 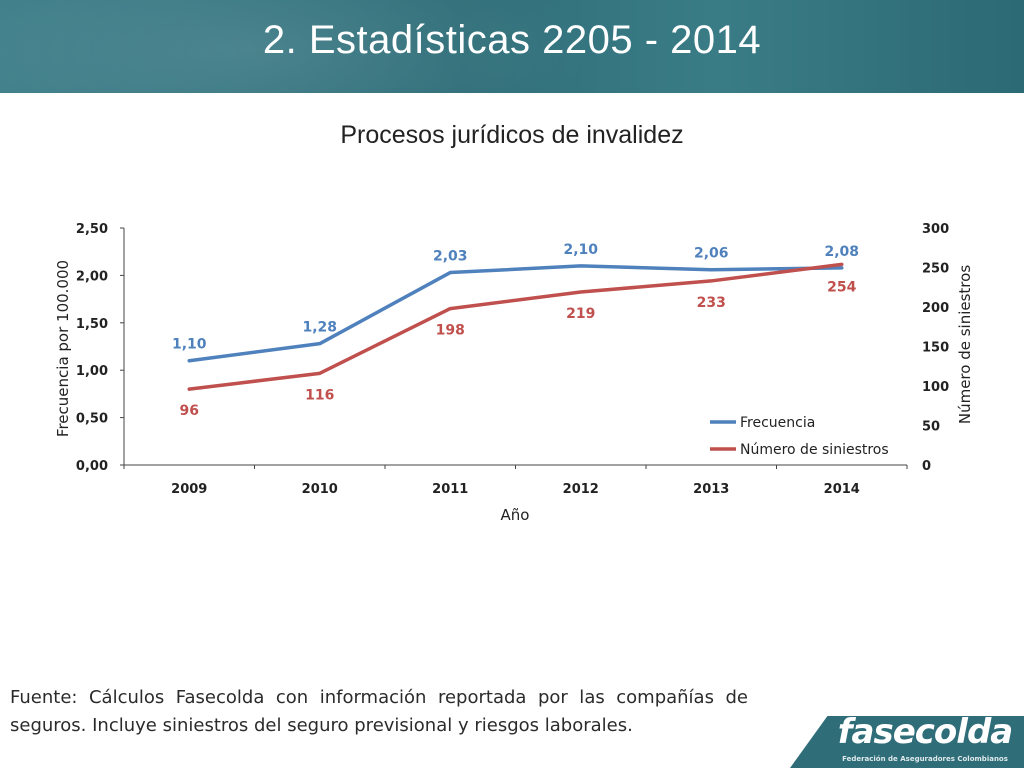 I want to click on data-label-frecuencia: 2,03, so click(x=450, y=257).